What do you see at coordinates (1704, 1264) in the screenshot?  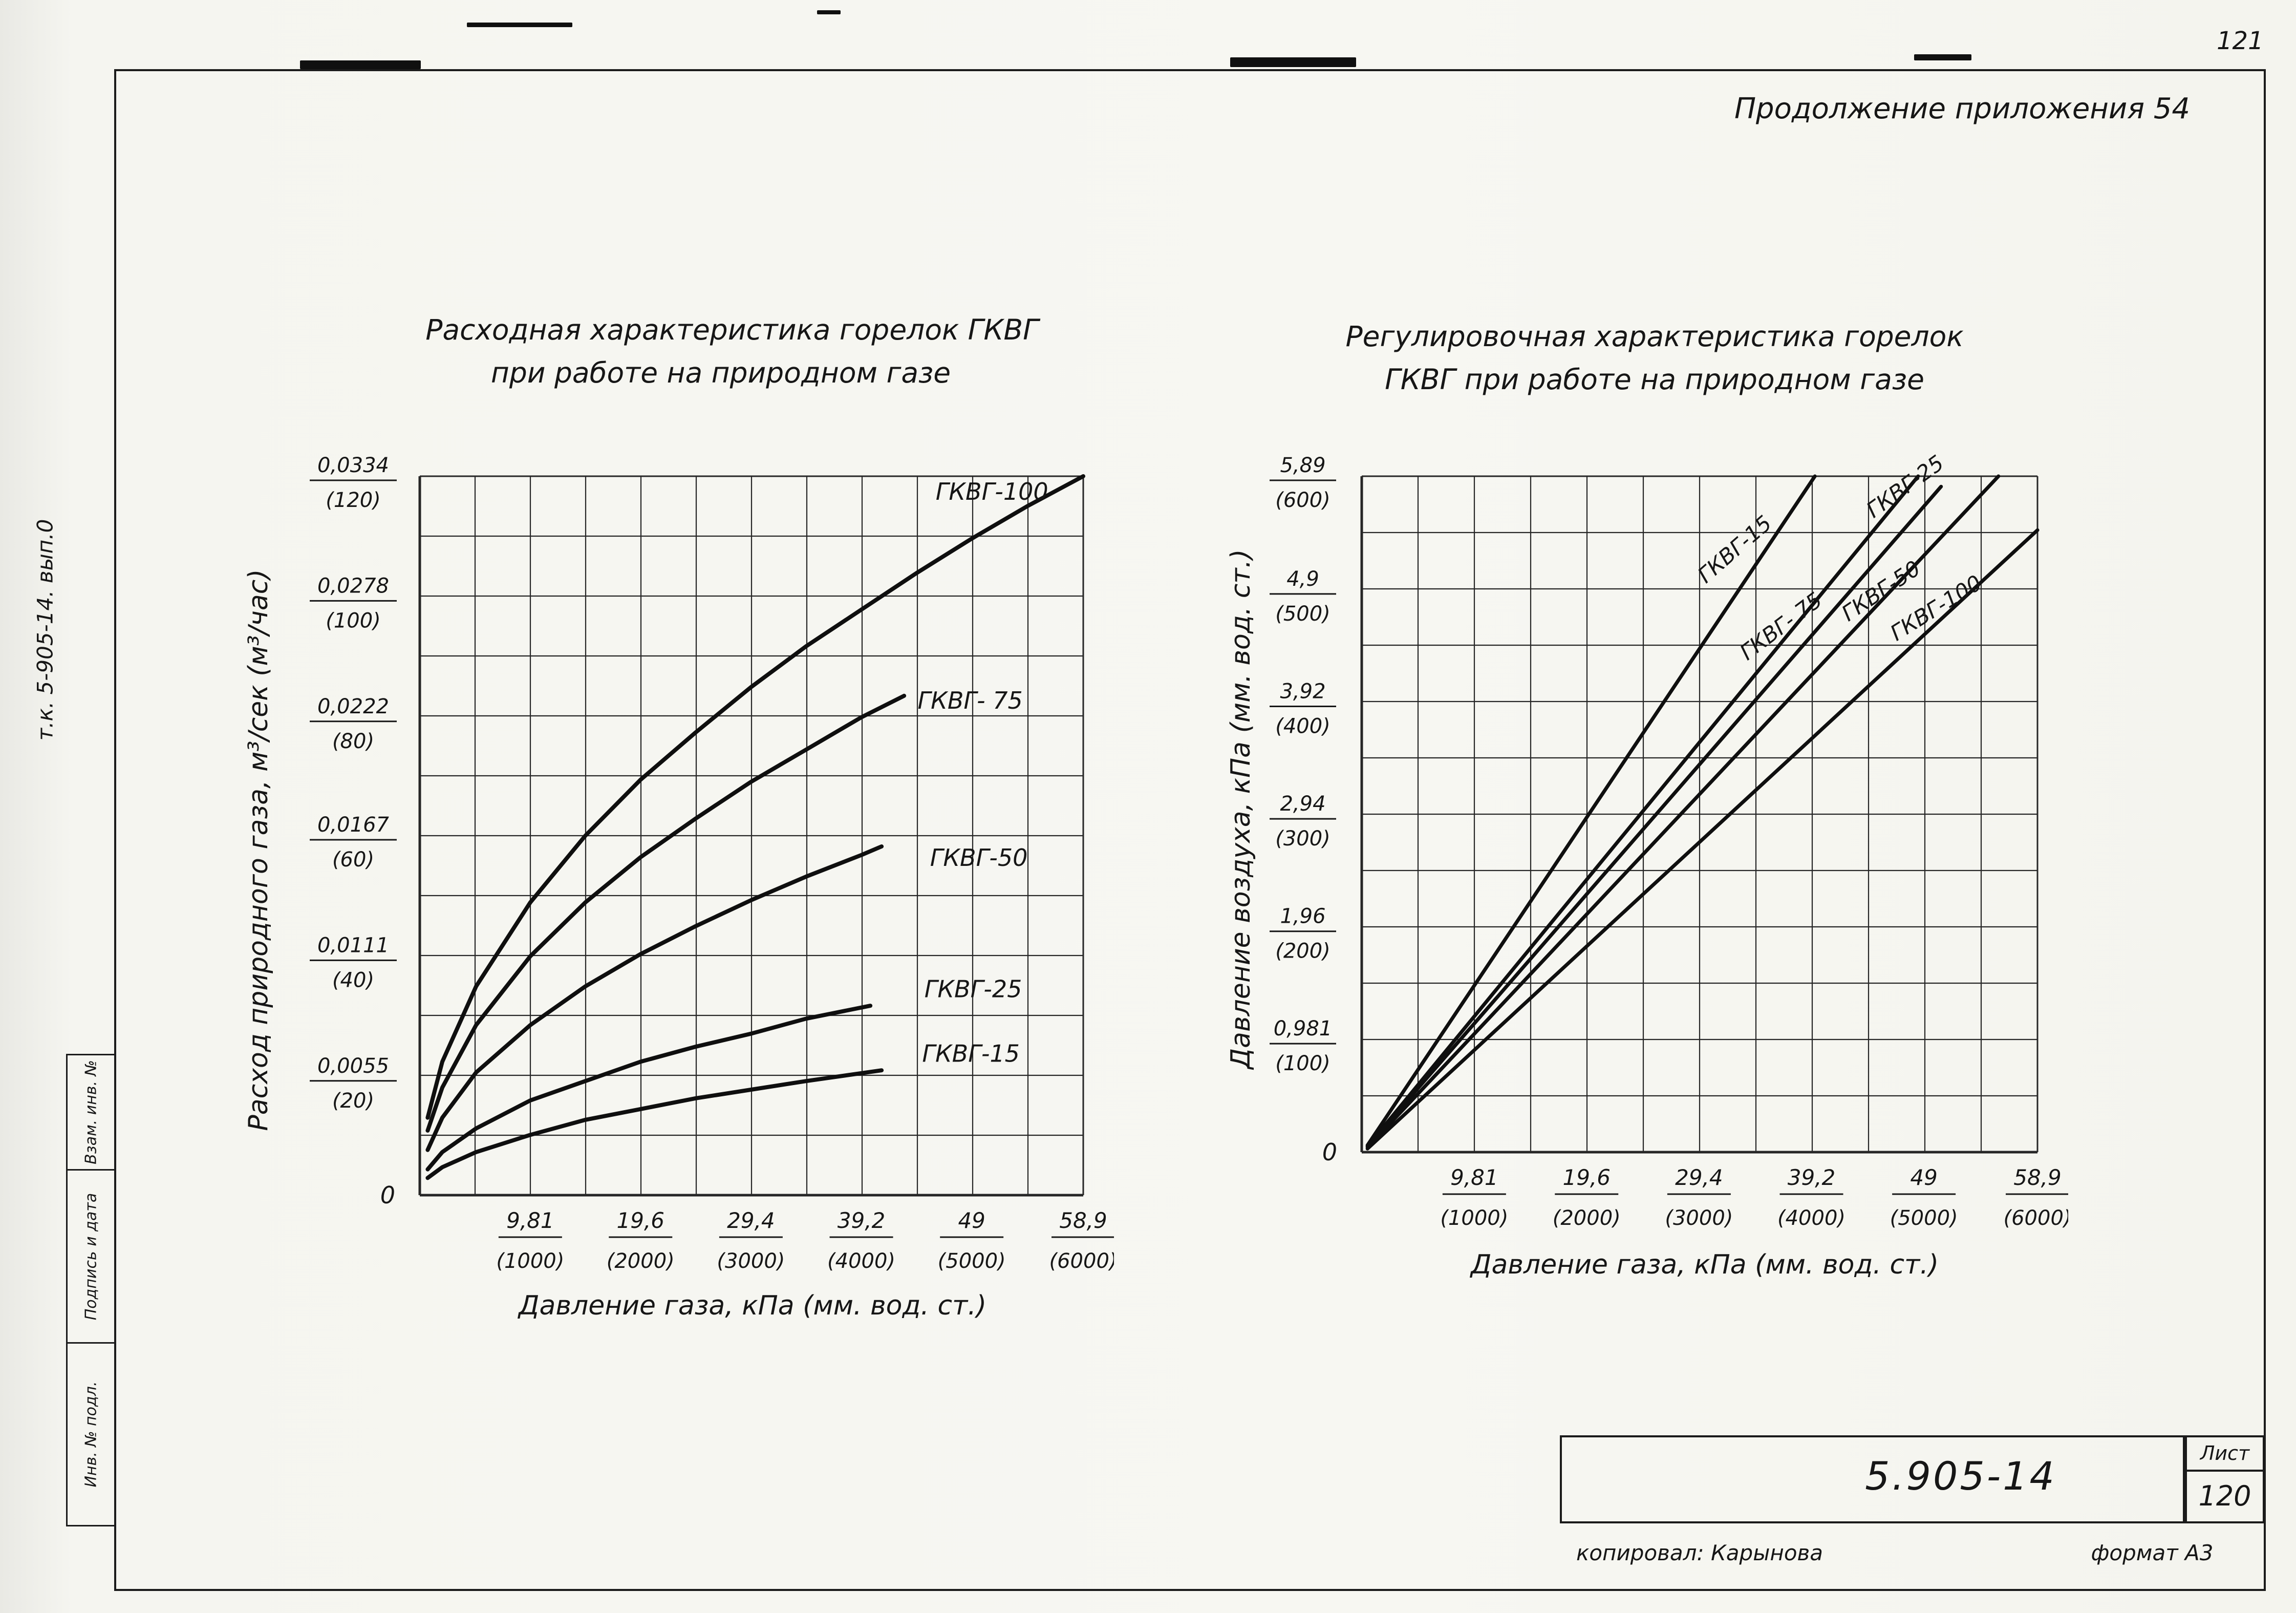 I see `regulation-chart-x-axis-label: Давление газа, кПа (мм. вод. ст.)` at bounding box center [1704, 1264].